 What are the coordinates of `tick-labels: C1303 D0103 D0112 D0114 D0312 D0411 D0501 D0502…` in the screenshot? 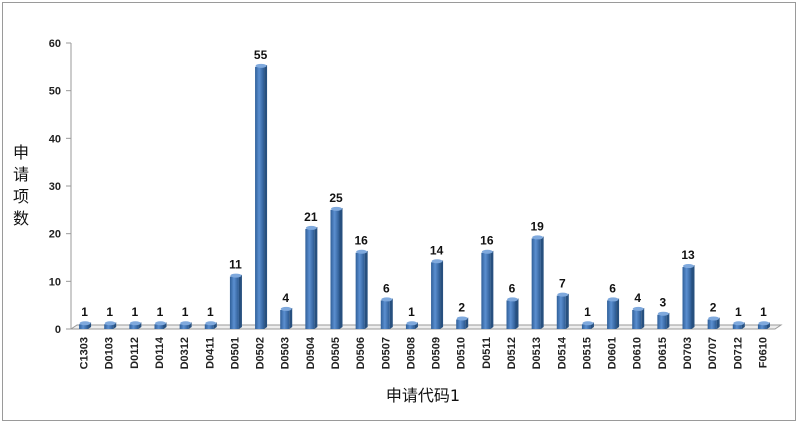 It's located at (424, 352).